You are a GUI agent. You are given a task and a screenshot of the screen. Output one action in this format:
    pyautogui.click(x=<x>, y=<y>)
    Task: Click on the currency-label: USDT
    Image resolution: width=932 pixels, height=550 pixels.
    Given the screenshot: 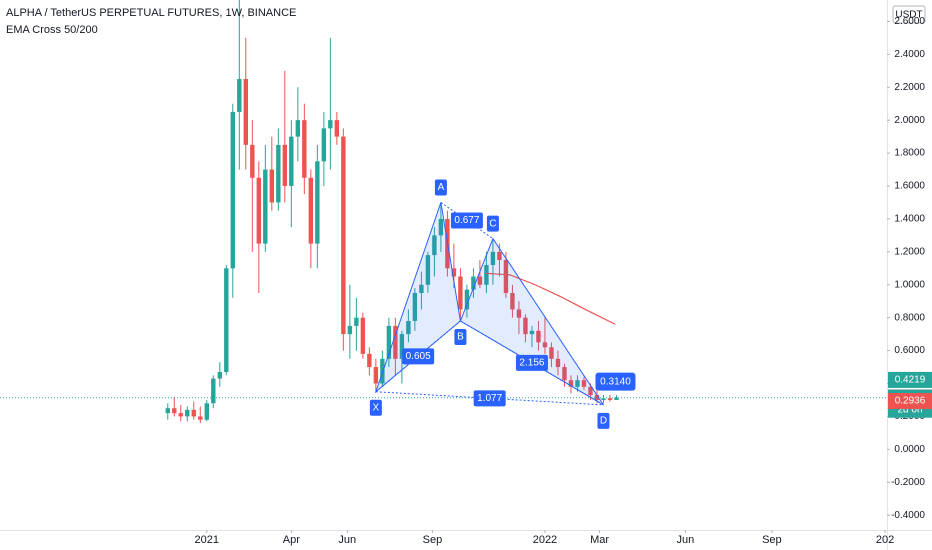 What is the action you would take?
    pyautogui.click(x=908, y=15)
    